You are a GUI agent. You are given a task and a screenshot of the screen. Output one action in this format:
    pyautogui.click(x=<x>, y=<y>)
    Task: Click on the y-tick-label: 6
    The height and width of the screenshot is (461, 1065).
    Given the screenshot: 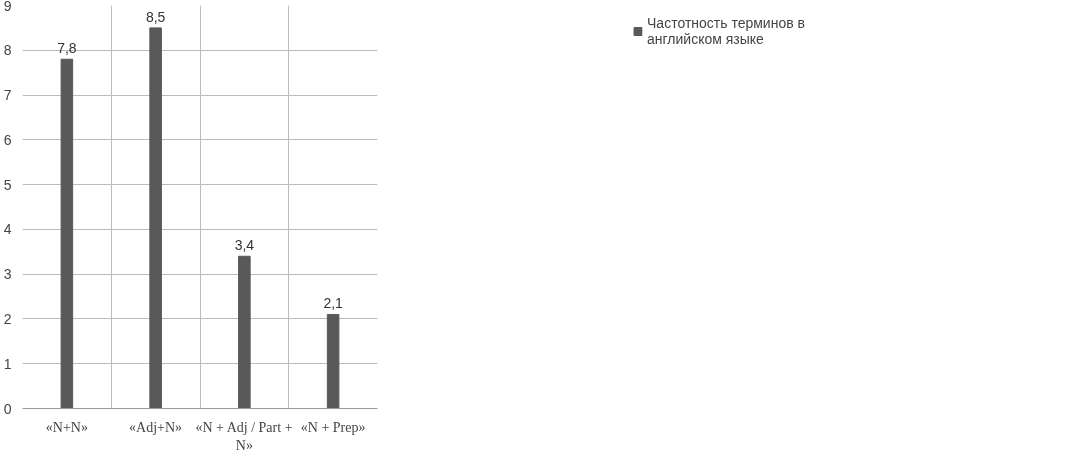 What is the action you would take?
    pyautogui.click(x=7, y=139)
    